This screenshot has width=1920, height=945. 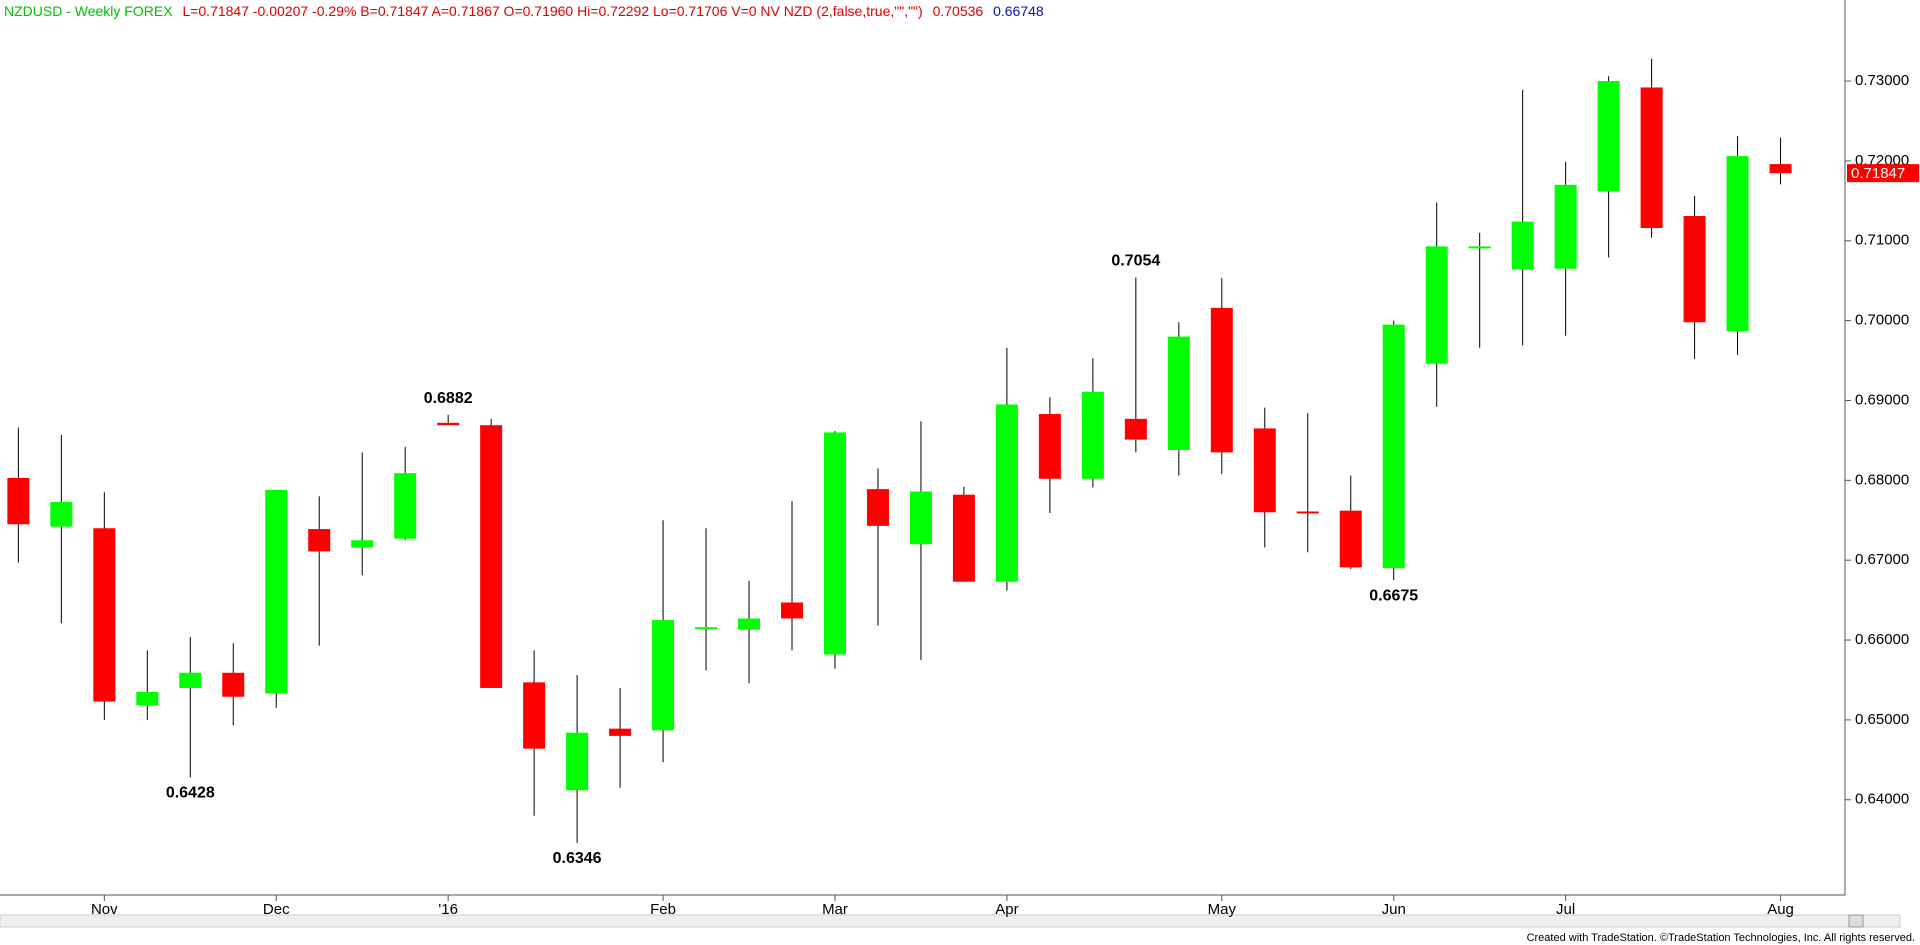 What do you see at coordinates (1882, 639) in the screenshot?
I see `y-tick-label: 0.66000` at bounding box center [1882, 639].